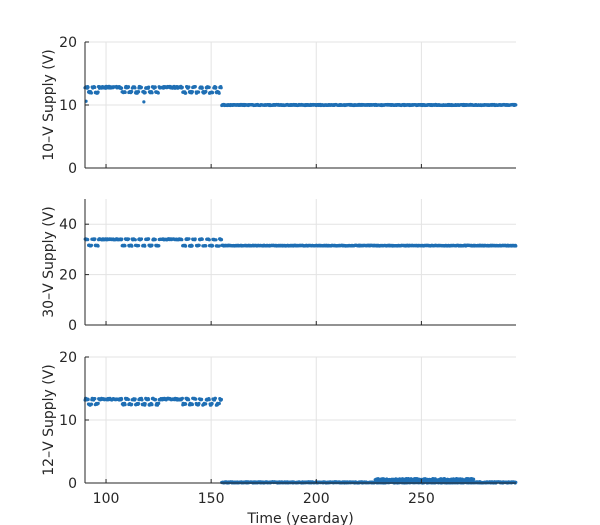 This screenshot has width=600, height=525. Describe the element at coordinates (49, 105) in the screenshot. I see `y-axis-label: 10–V Supply (V)` at that location.